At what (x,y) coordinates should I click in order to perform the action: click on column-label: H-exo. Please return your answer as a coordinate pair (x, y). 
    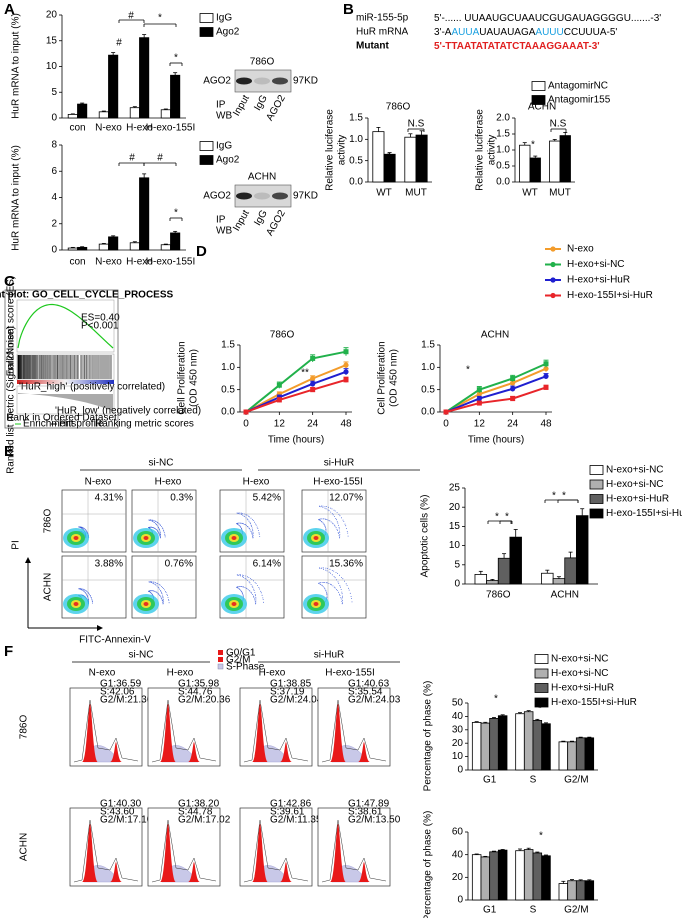
    Looking at the image, I should click on (272, 673).